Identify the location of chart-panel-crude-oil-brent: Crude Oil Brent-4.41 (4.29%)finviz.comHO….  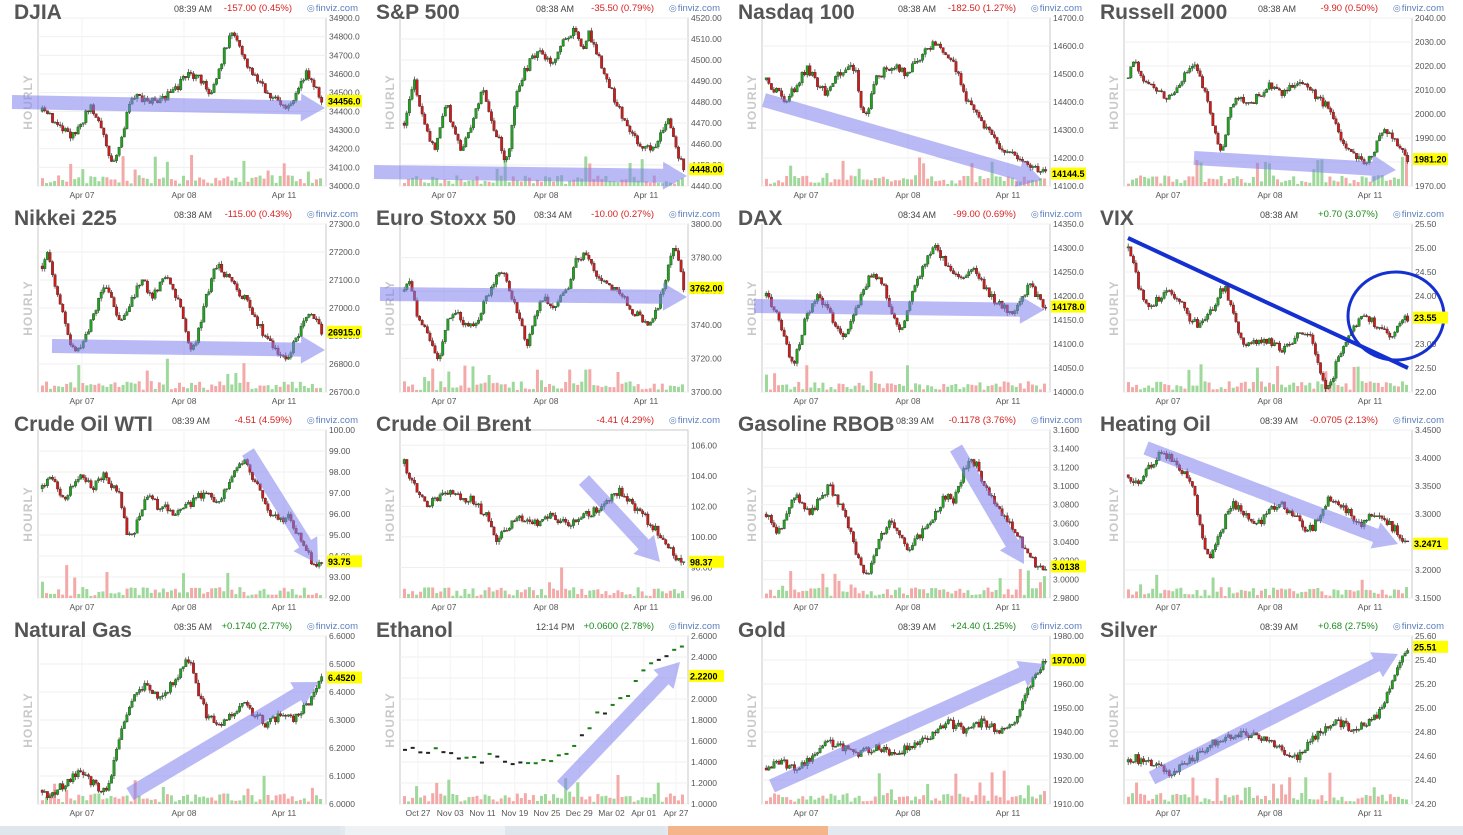
(543, 515).